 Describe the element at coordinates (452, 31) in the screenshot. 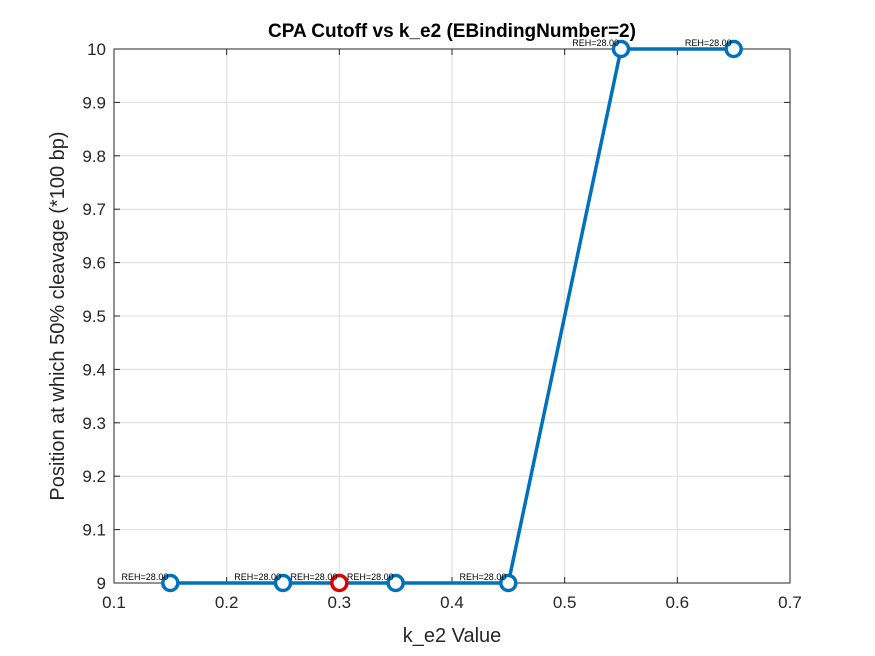

I see `chart-title: CPA Cutoff vs k_e2 (EBindingNumber=2)` at that location.